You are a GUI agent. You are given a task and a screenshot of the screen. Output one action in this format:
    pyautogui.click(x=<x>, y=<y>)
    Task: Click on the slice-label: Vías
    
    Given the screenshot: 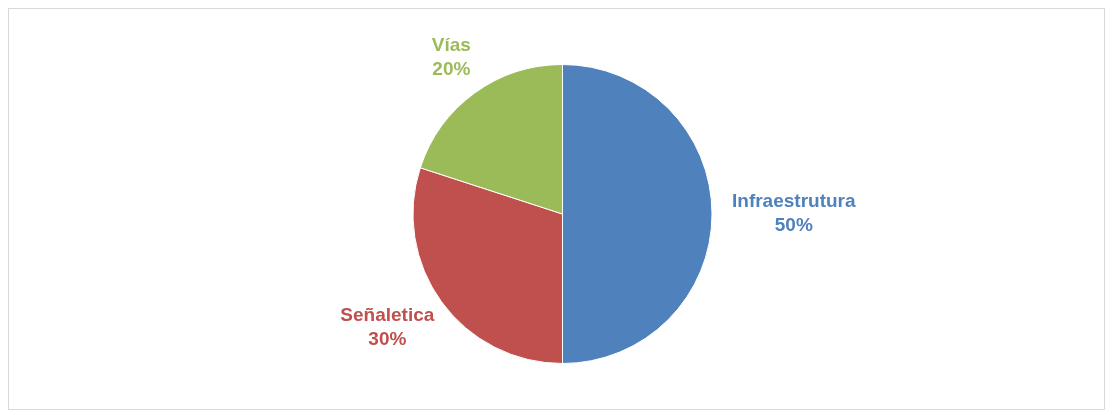 What is the action you would take?
    pyautogui.click(x=451, y=44)
    